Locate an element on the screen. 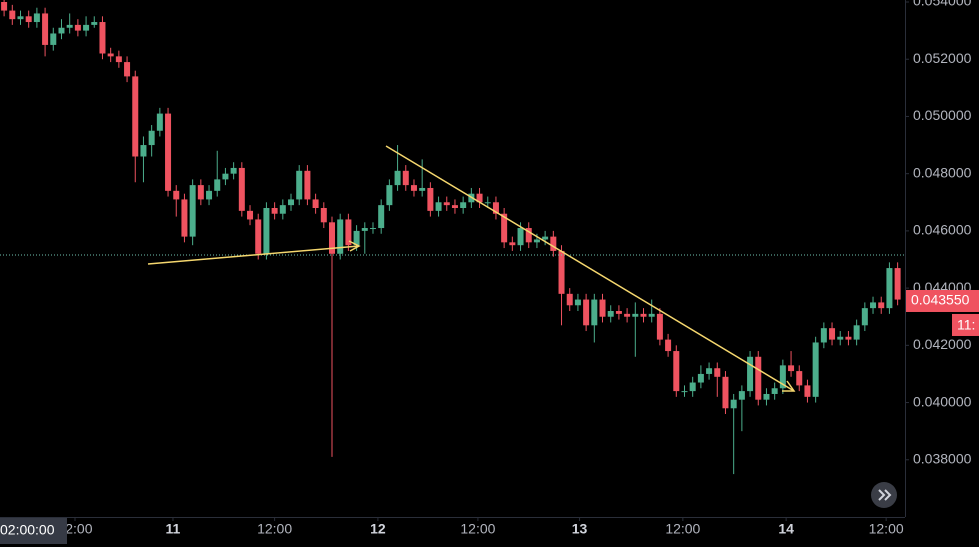 This screenshot has height=547, width=979. x-tick-label: 13 is located at coordinates (580, 529).